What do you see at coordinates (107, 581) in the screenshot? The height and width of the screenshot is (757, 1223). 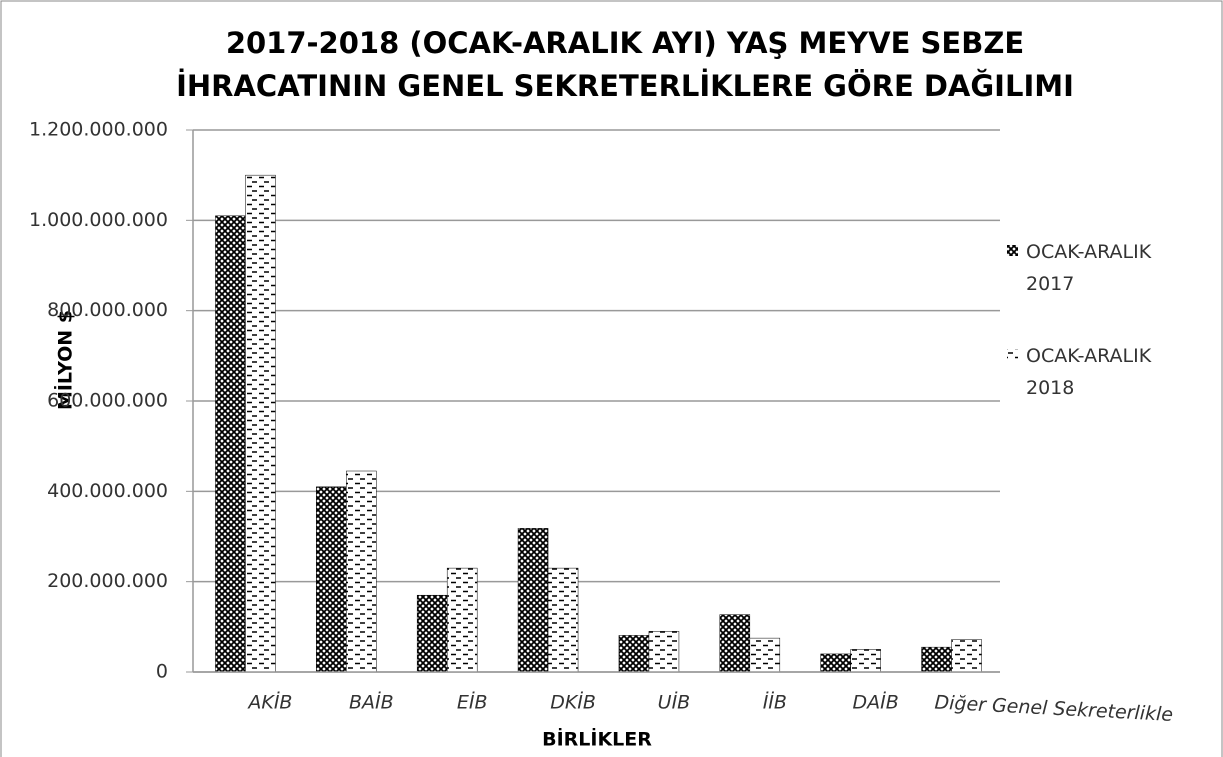 I see `y-tick-label: 200.000.000` at bounding box center [107, 581].